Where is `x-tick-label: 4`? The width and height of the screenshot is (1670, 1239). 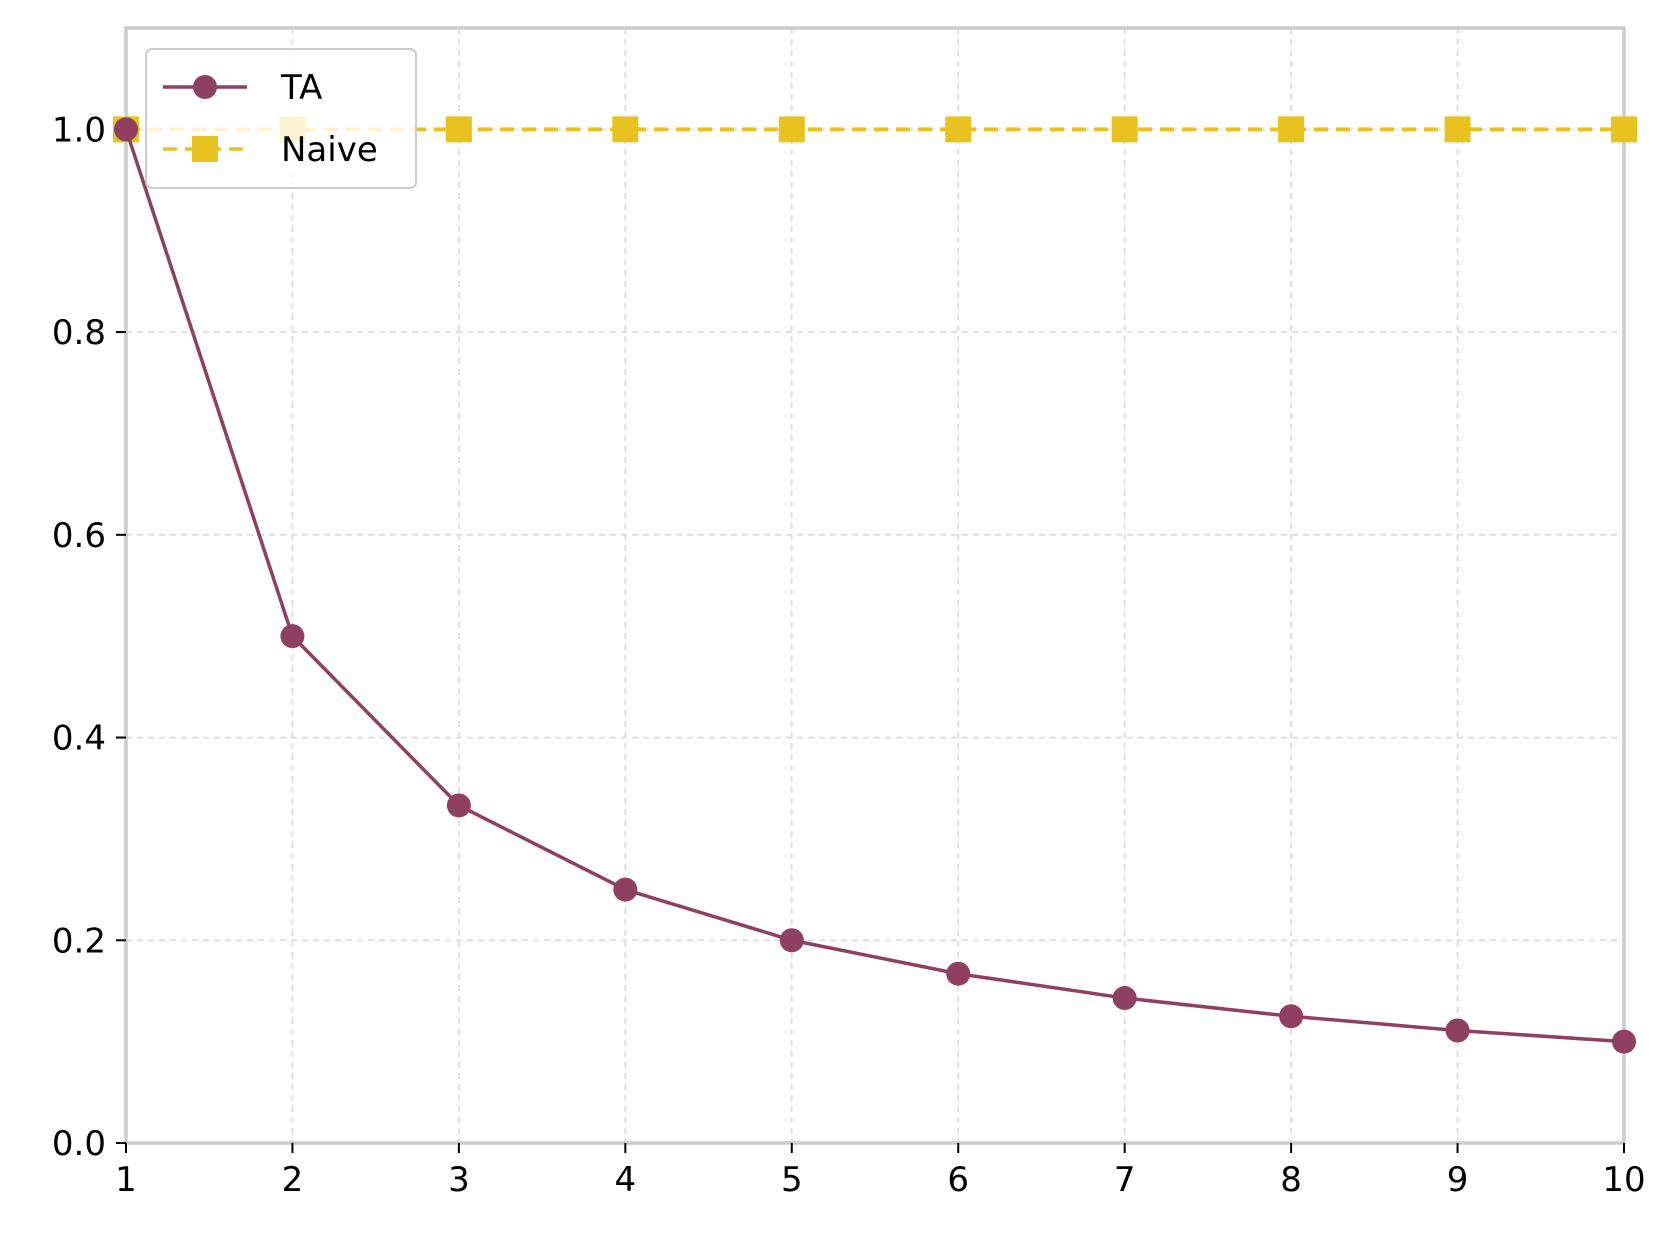
x-tick-label: 4 is located at coordinates (626, 1180).